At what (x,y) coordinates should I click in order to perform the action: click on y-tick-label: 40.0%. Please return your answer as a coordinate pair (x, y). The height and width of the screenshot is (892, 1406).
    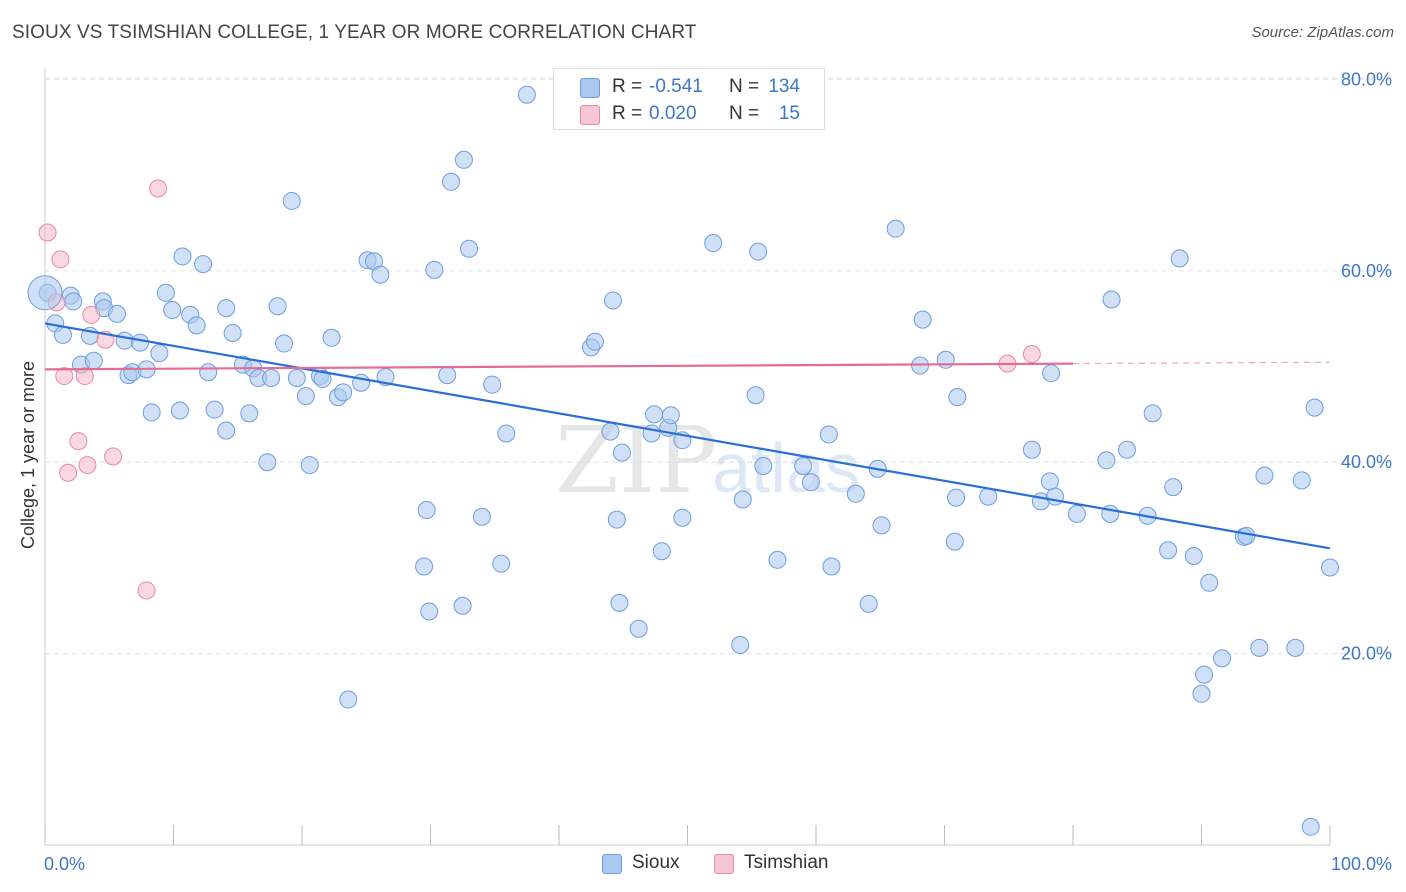
    Looking at the image, I should click on (1366, 462).